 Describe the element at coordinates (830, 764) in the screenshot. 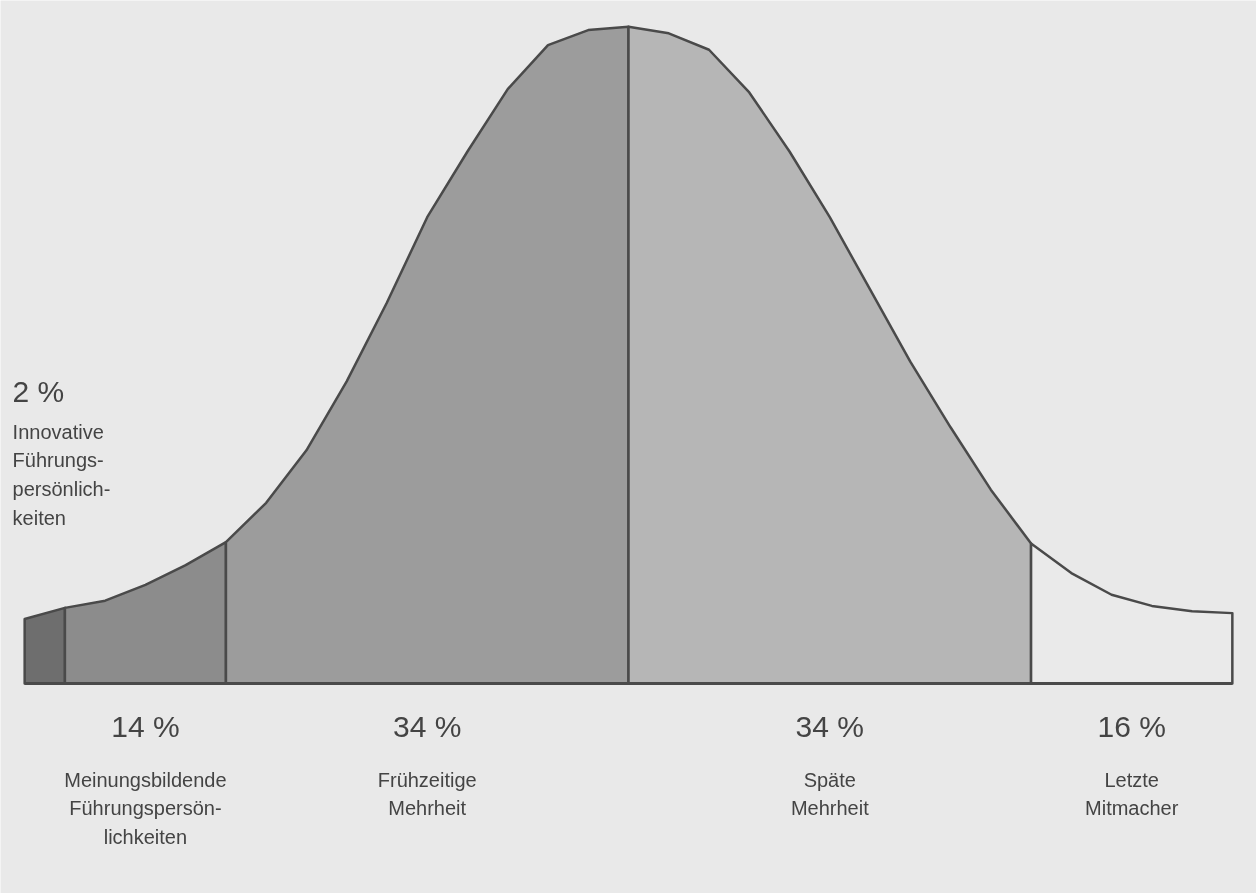

I see `text: 34 % Späte Mehrheit` at that location.